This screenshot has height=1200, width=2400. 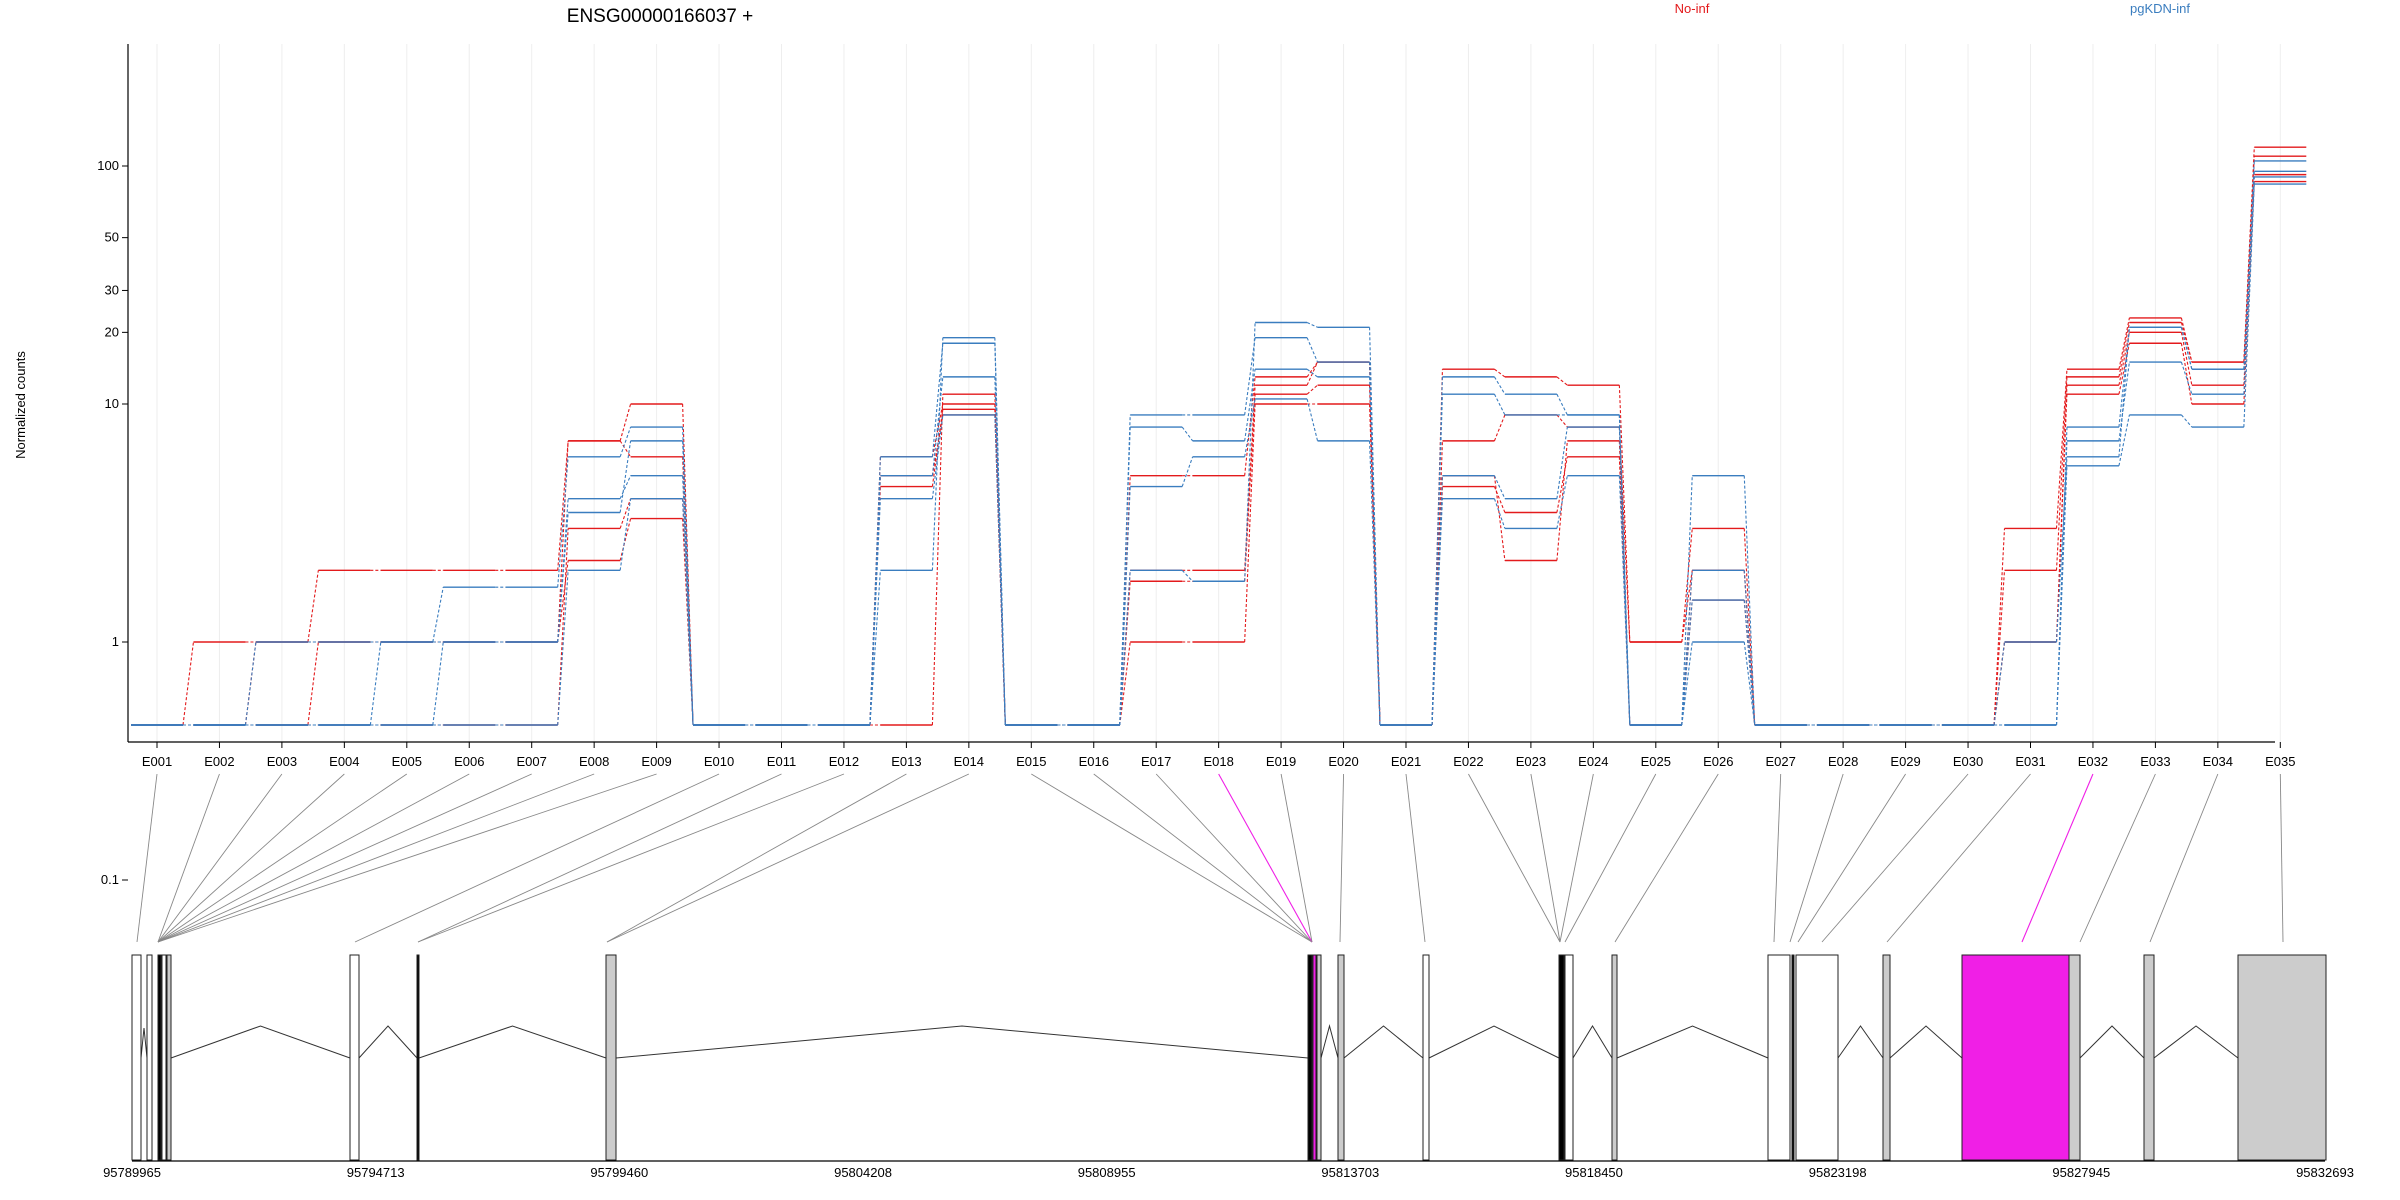 What do you see at coordinates (1415, 858) in the screenshot?
I see `connector-E021` at bounding box center [1415, 858].